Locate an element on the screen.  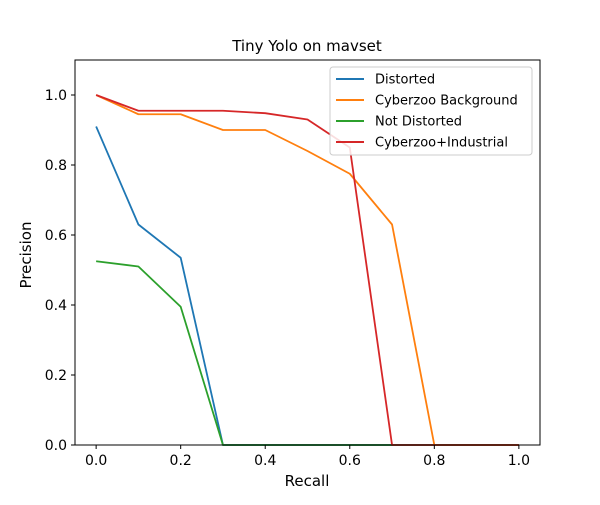
x-tick-label: 0.2 is located at coordinates (181, 461).